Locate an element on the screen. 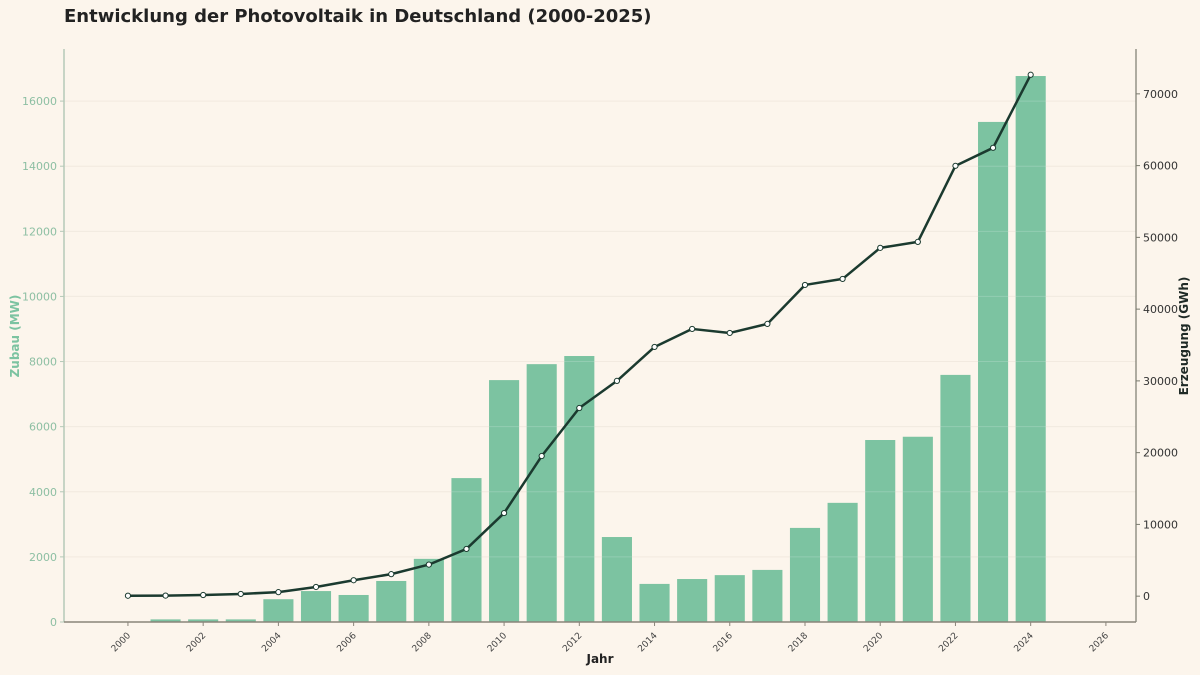 The width and height of the screenshot is (1200, 675). marker-2015 is located at coordinates (692, 329).